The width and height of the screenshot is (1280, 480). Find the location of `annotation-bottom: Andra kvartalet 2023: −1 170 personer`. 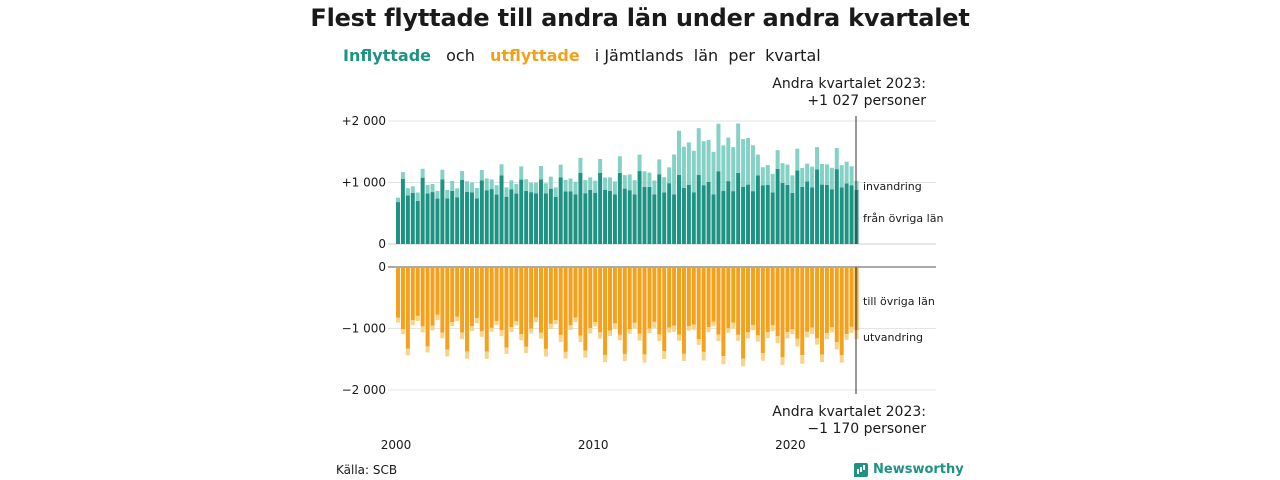

annotation-bottom: Andra kvartalet 2023: −1 170 personer is located at coordinates (833, 421).